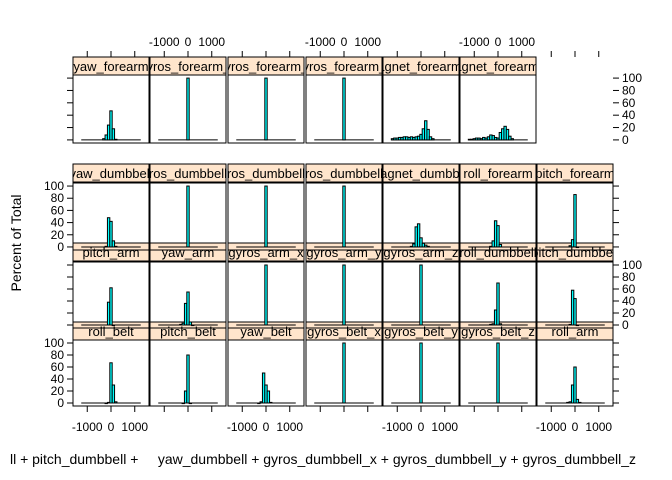  Describe the element at coordinates (188, 331) in the screenshot. I see `strip-label: pitch_belt` at that location.